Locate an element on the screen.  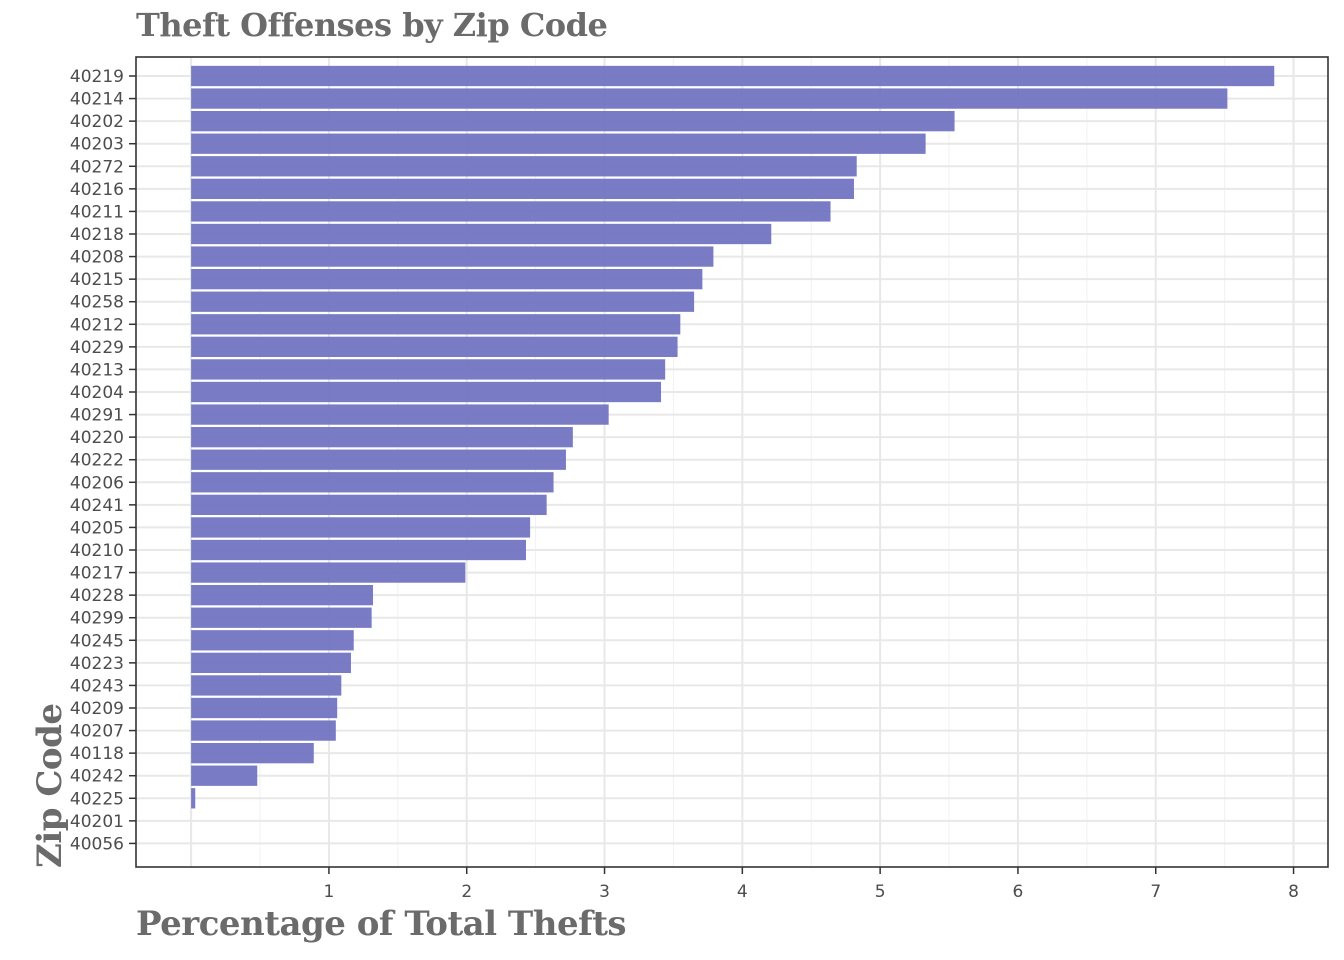
y-tick-label: 40056 is located at coordinates (97, 844).